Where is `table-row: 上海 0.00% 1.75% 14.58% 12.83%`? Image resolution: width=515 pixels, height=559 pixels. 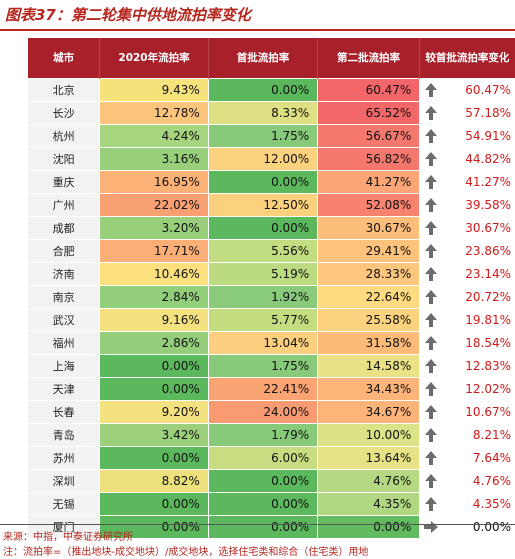 table-row: 上海 0.00% 1.75% 14.58% 12.83% is located at coordinates (271, 366).